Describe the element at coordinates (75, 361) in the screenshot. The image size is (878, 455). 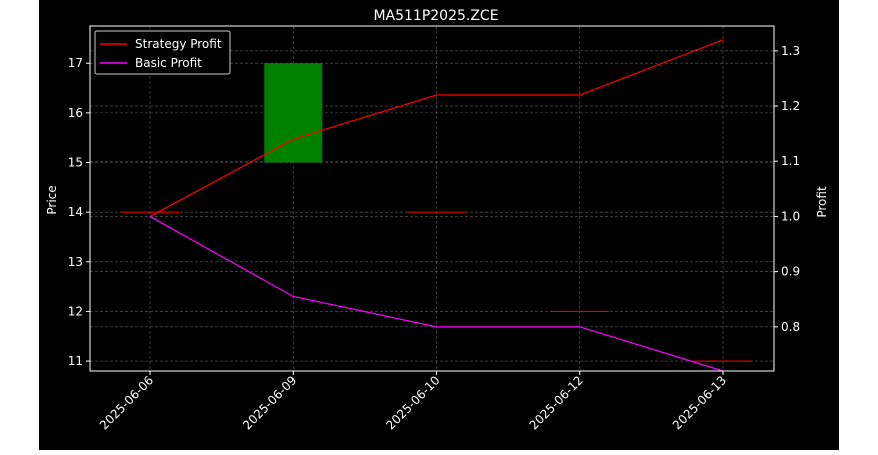
I see `left-tick-label: 11` at that location.